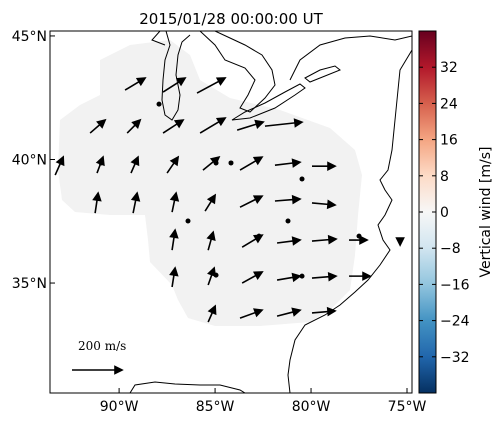 The image size is (504, 423). I want to click on x-tick-label: 80°W, so click(311, 407).